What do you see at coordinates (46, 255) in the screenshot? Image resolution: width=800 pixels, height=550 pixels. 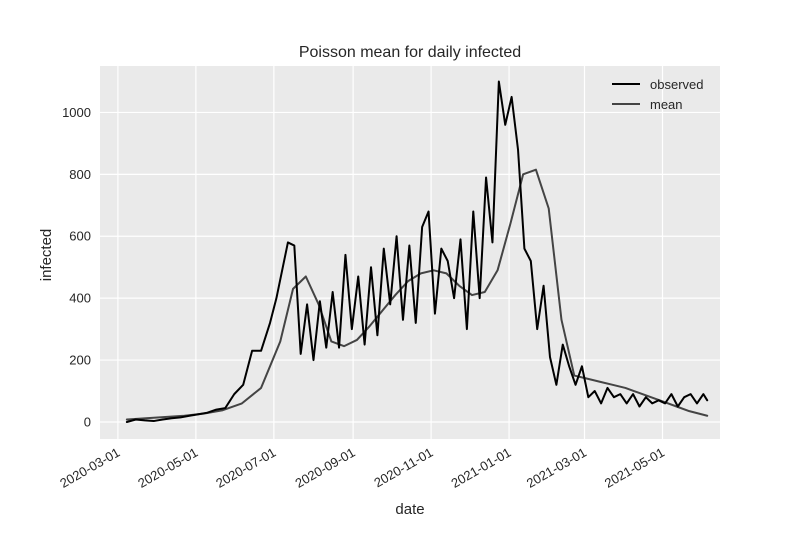 I see `y-axis-label: infected` at bounding box center [46, 255].